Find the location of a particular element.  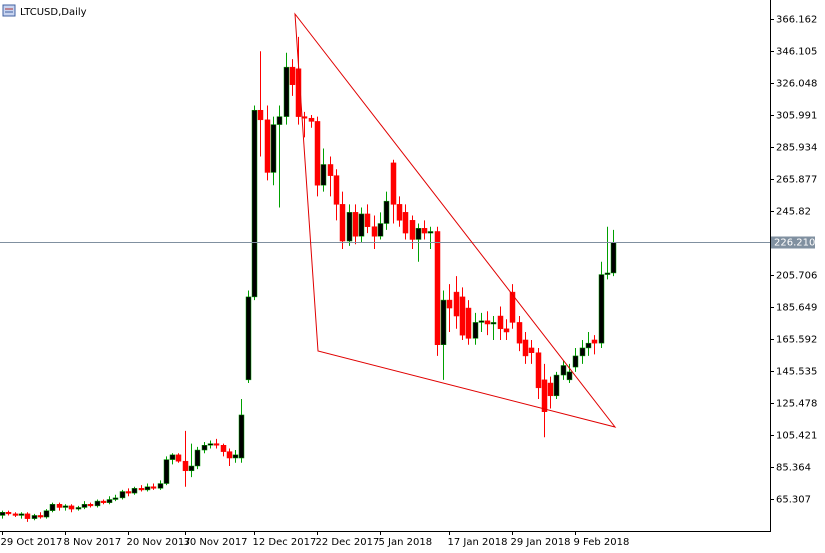

y-tick-label: 125.478 is located at coordinates (796, 404).